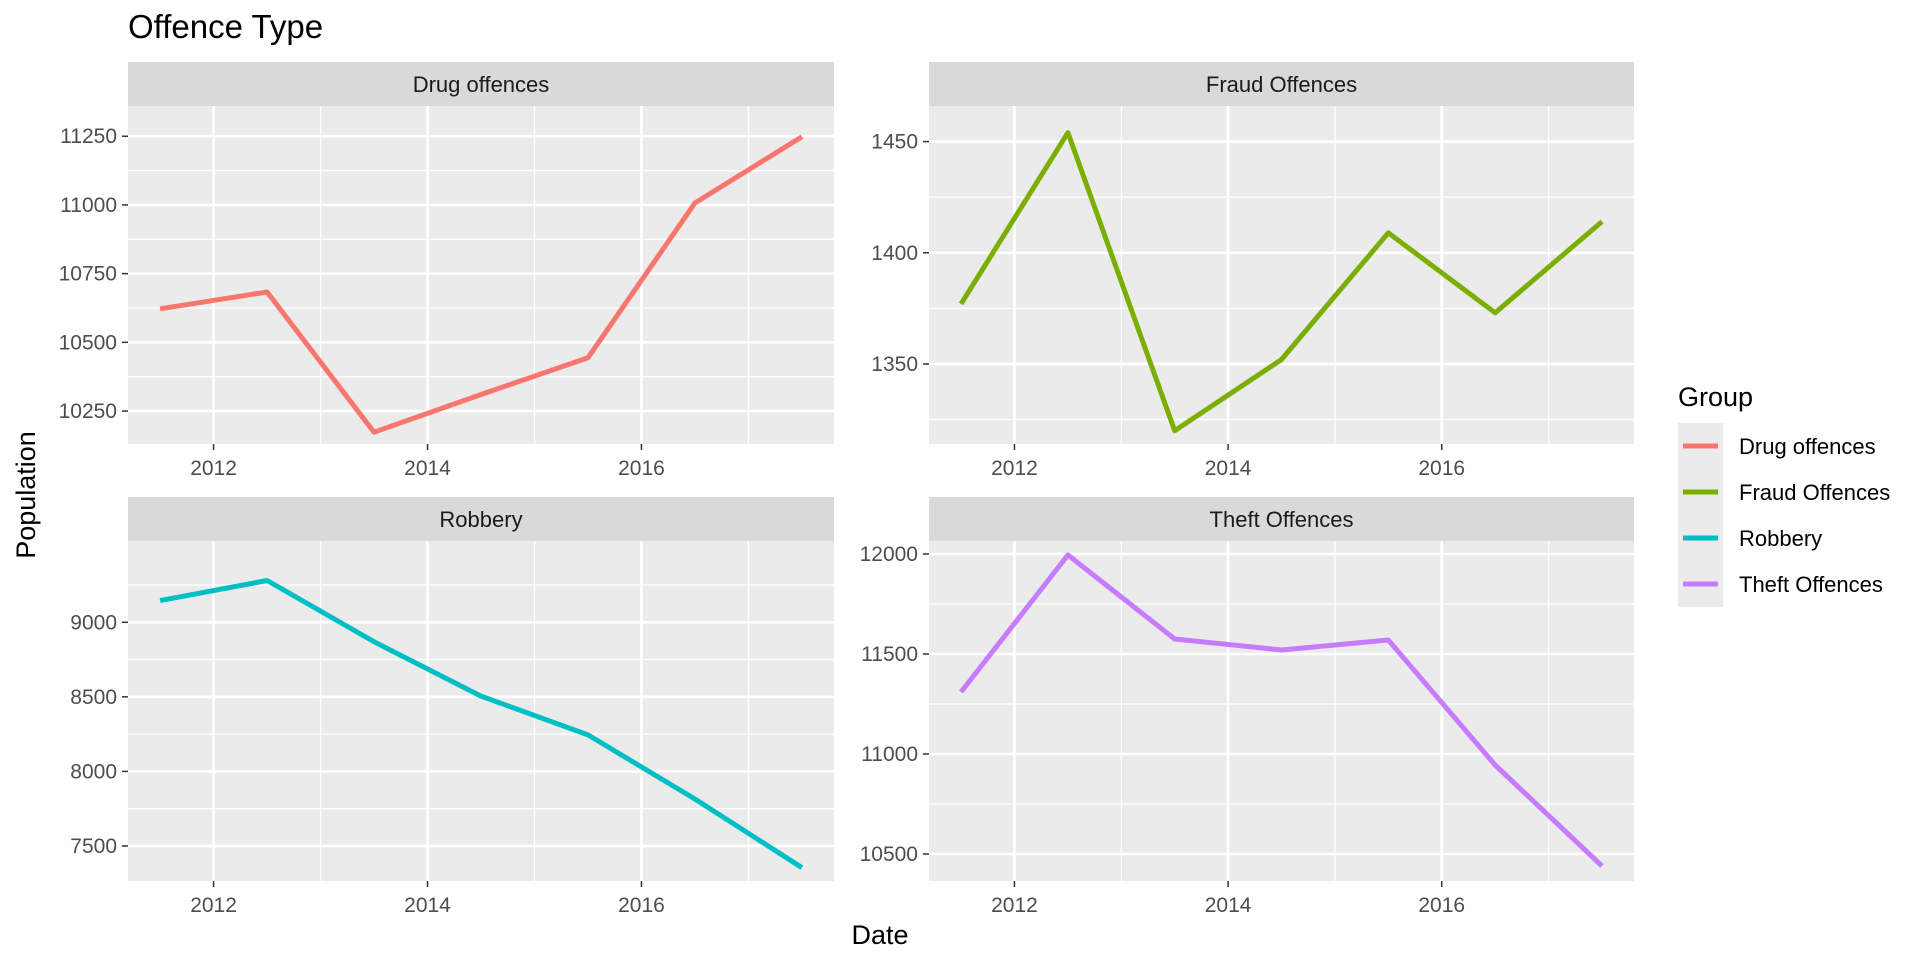 The width and height of the screenshot is (1920, 960). I want to click on y-tick-label: 8000, so click(93, 771).